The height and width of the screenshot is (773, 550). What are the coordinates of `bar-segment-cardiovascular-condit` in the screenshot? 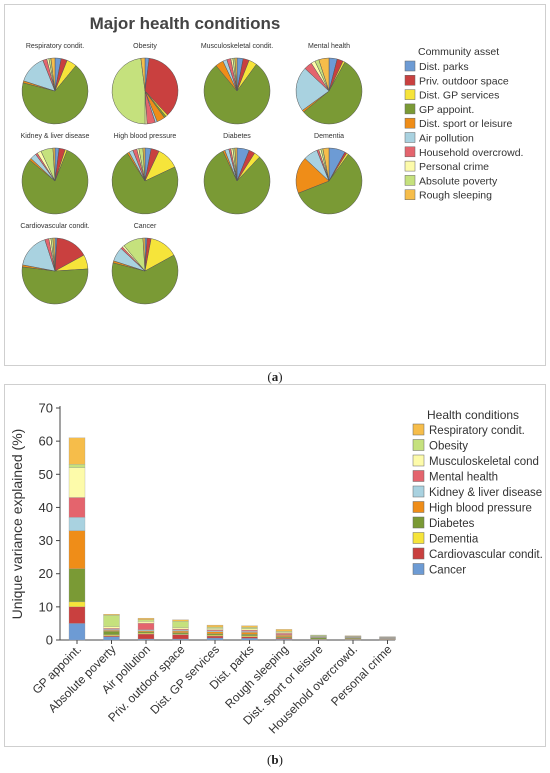 It's located at (249, 637).